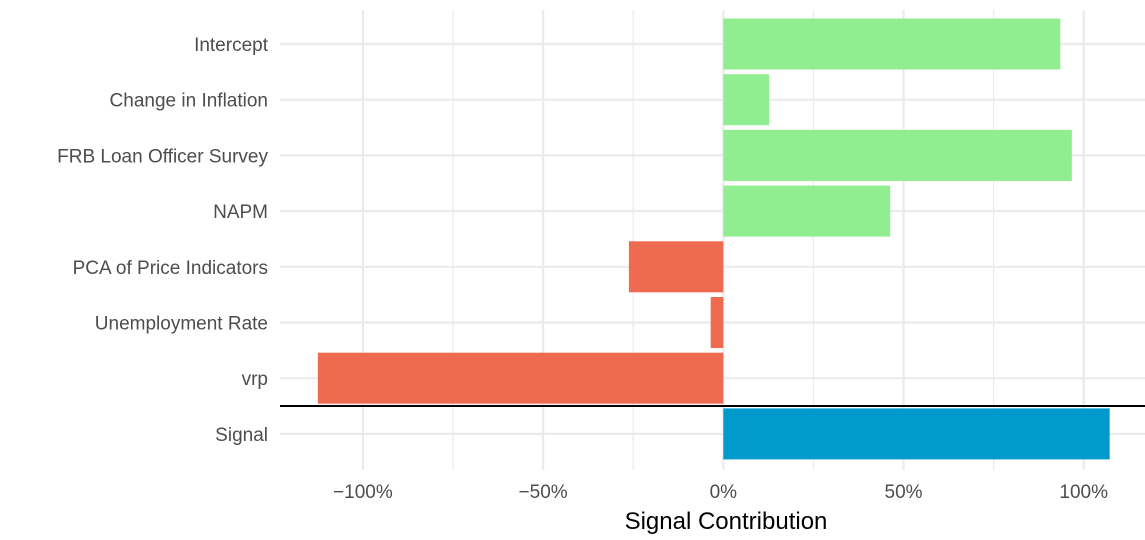  Describe the element at coordinates (916, 434) in the screenshot. I see `bar-signal` at that location.